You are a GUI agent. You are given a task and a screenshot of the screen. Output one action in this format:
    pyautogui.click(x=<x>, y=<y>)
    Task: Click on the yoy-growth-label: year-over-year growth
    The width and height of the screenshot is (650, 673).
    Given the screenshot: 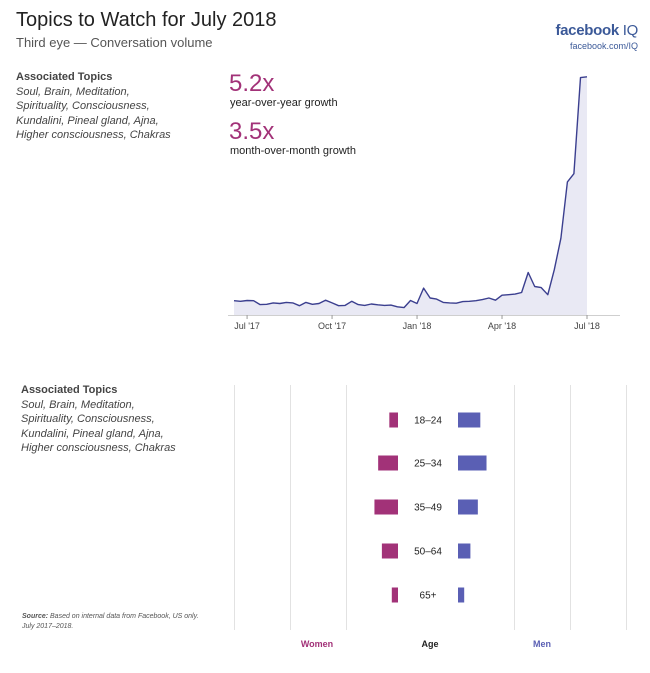 What is the action you would take?
    pyautogui.click(x=284, y=103)
    